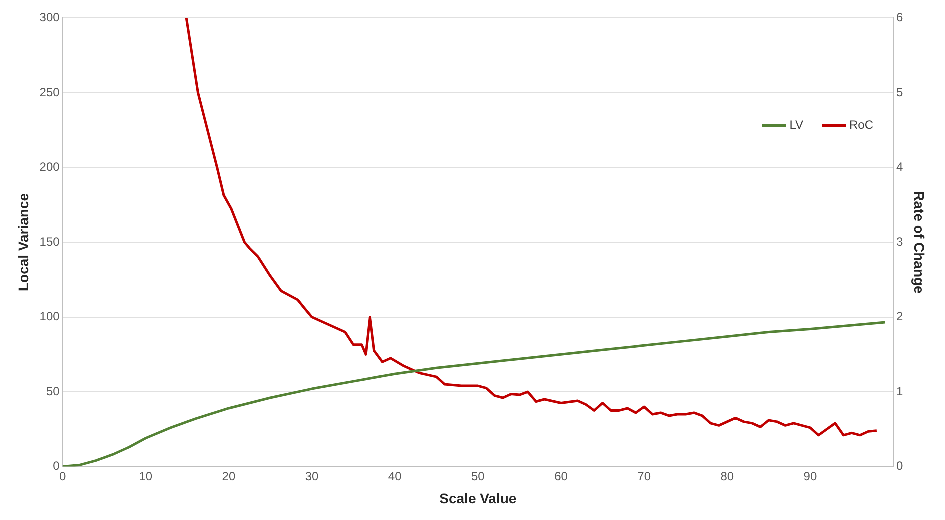  What do you see at coordinates (727, 476) in the screenshot?
I see `x-tick-label: 80` at bounding box center [727, 476].